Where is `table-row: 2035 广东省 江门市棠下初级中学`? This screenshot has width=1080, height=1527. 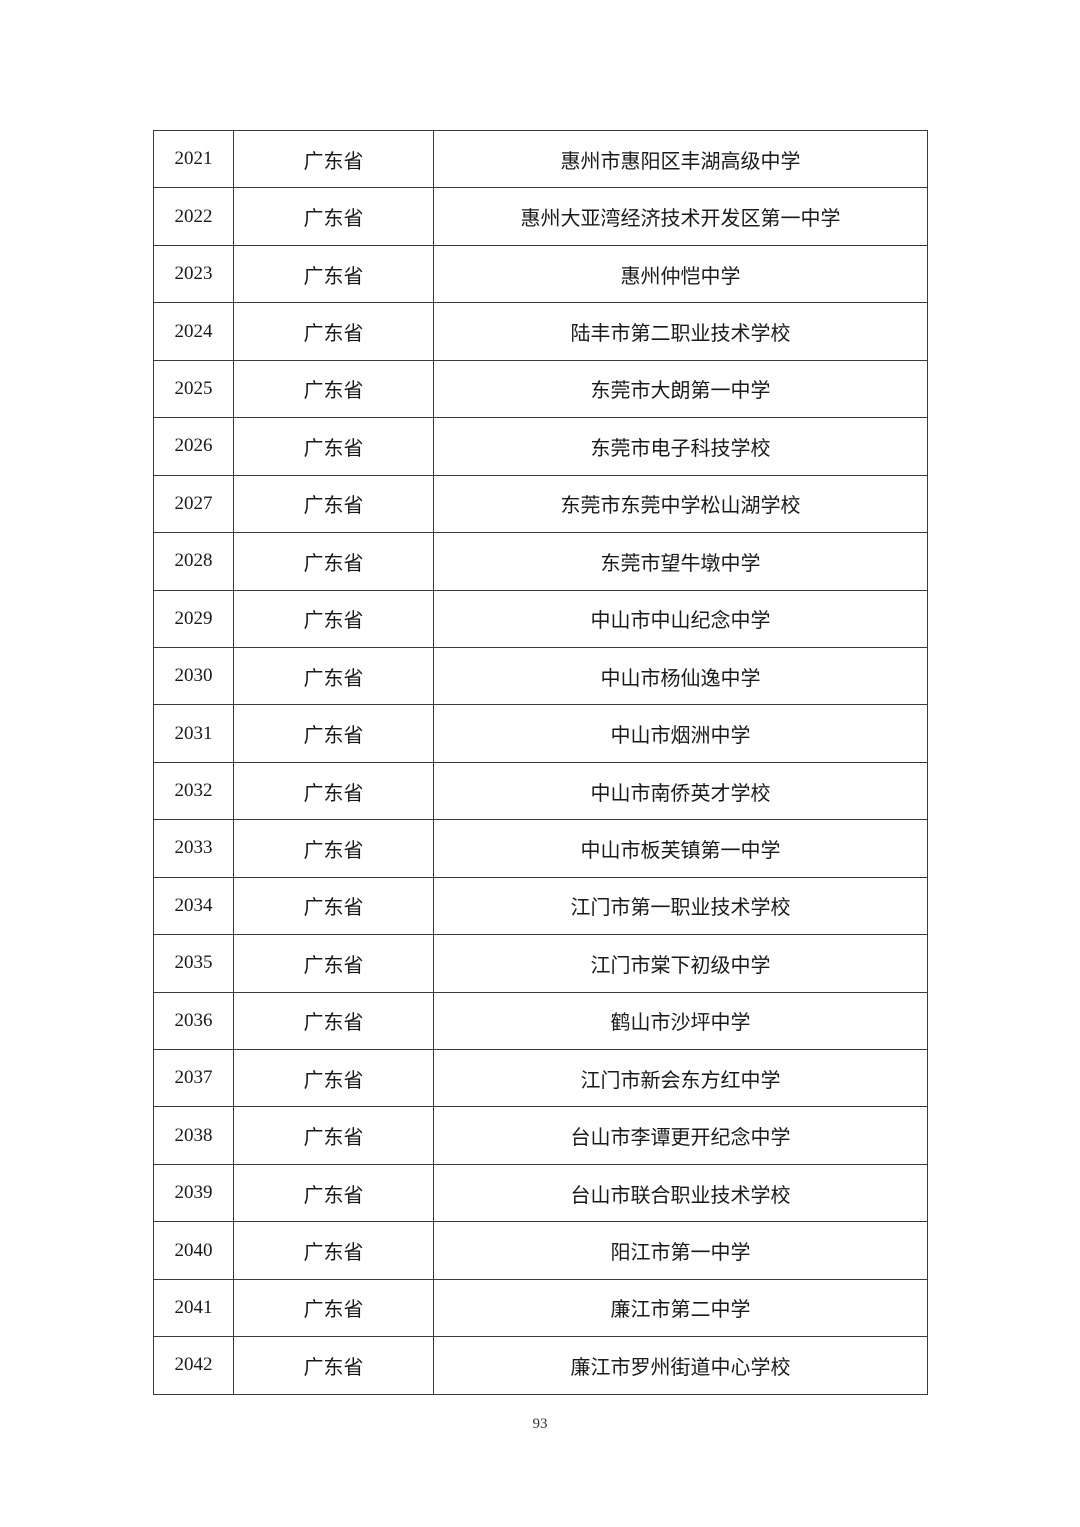 table-row: 2035 广东省 江门市棠下初级中学 is located at coordinates (540, 963).